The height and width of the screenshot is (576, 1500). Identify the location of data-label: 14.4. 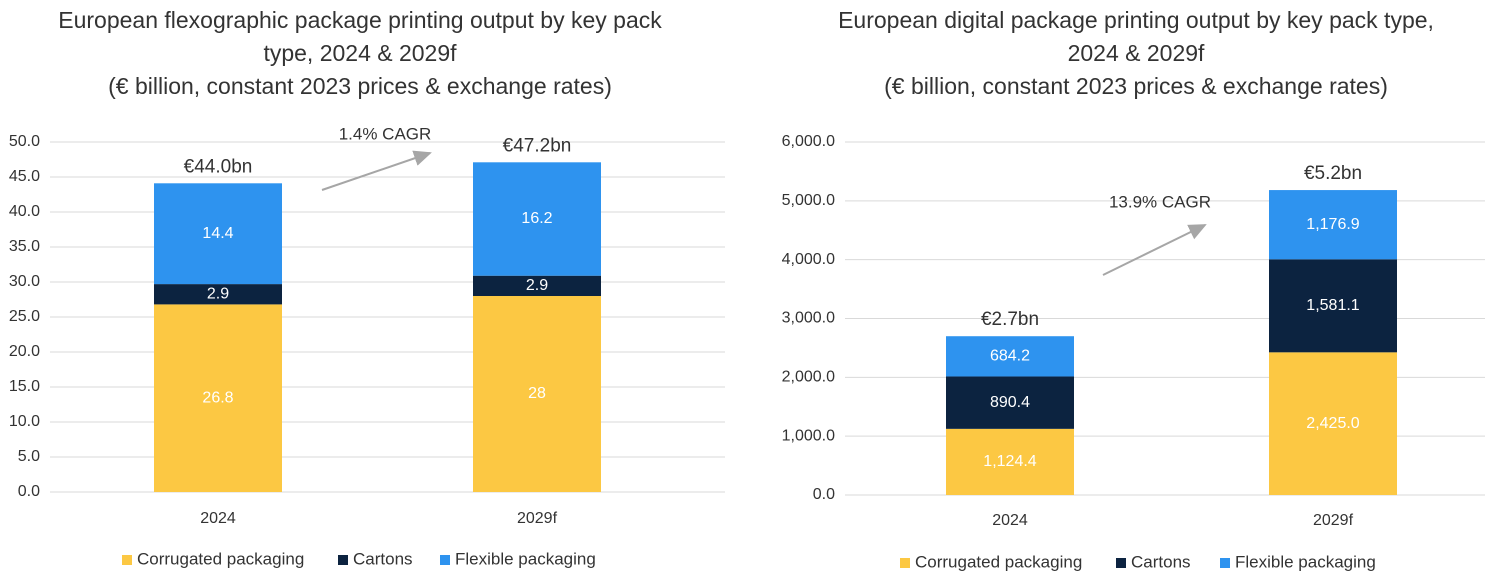
(217, 233).